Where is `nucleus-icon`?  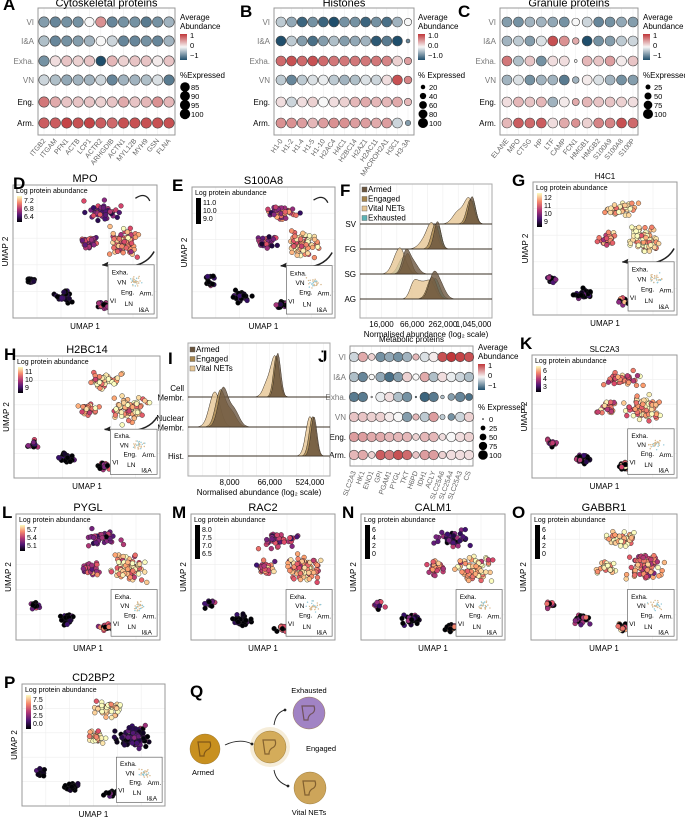
nucleus-icon is located at coordinates (308, 713).